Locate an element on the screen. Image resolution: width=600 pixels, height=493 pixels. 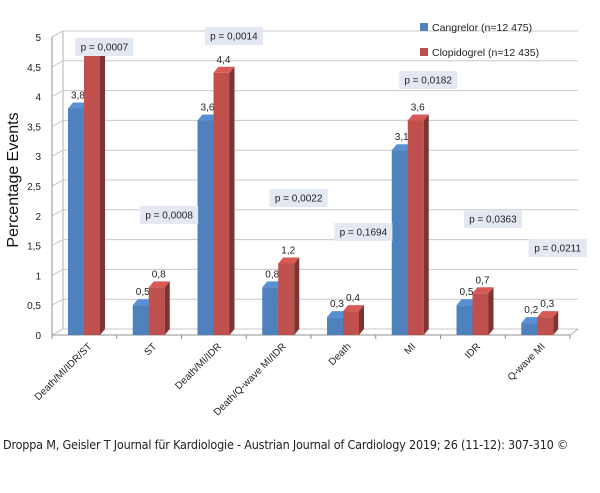
p-value-label: p = 0,0211 is located at coordinates (557, 249).